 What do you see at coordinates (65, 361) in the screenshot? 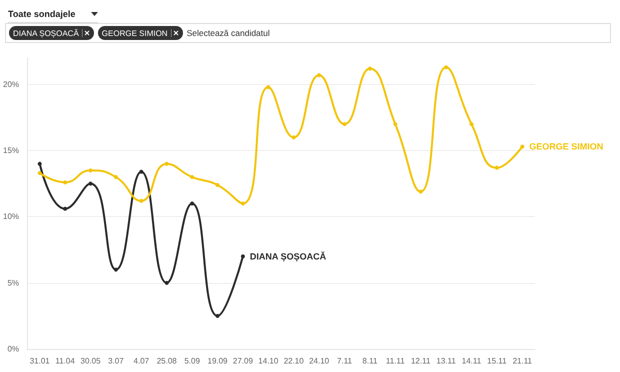
I see `x-tick-label: 11.04` at bounding box center [65, 361].